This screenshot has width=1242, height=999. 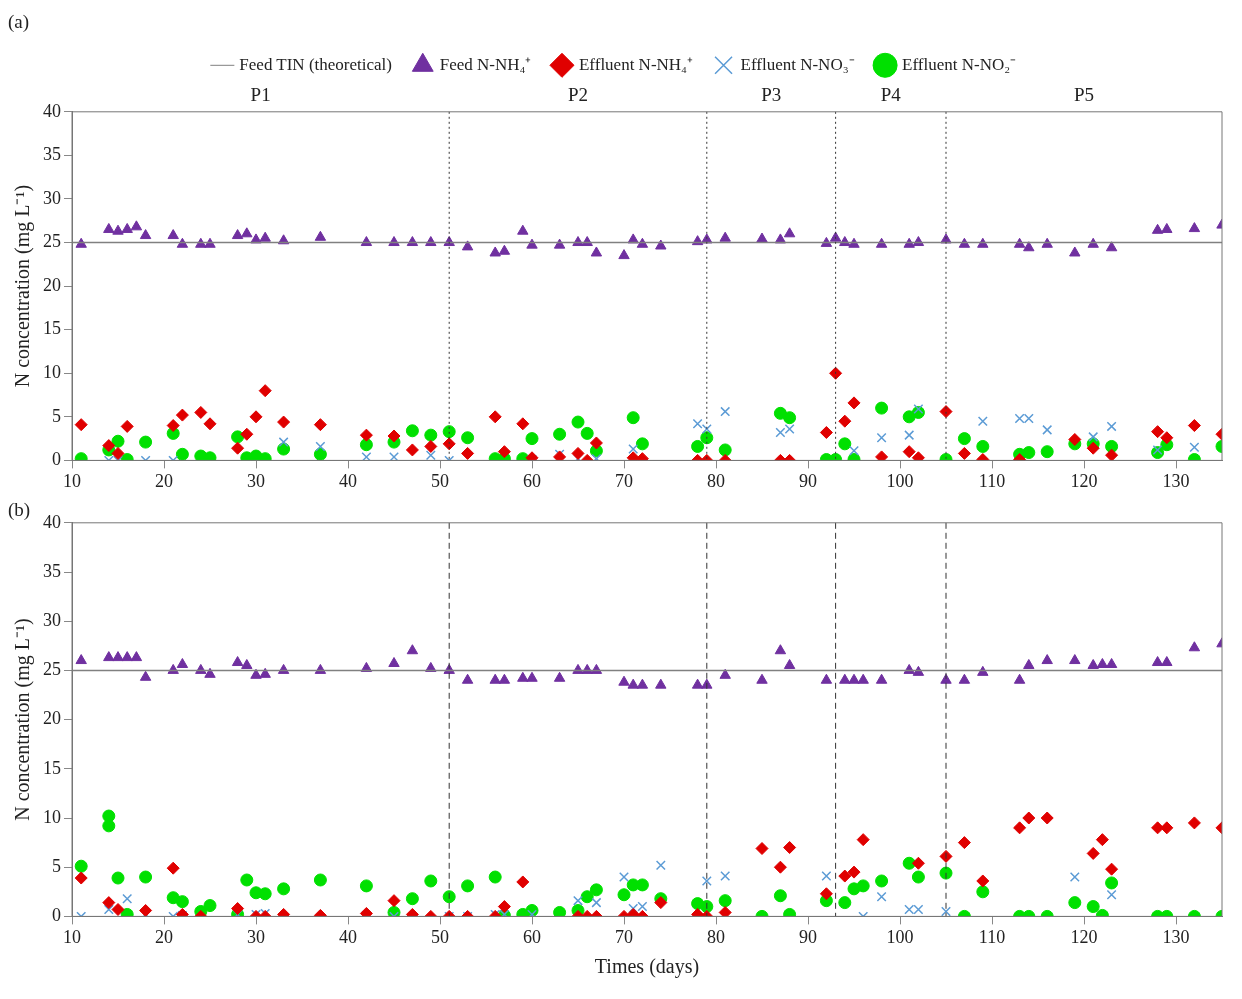 I want to click on chart-title: (b), so click(x=19, y=510).